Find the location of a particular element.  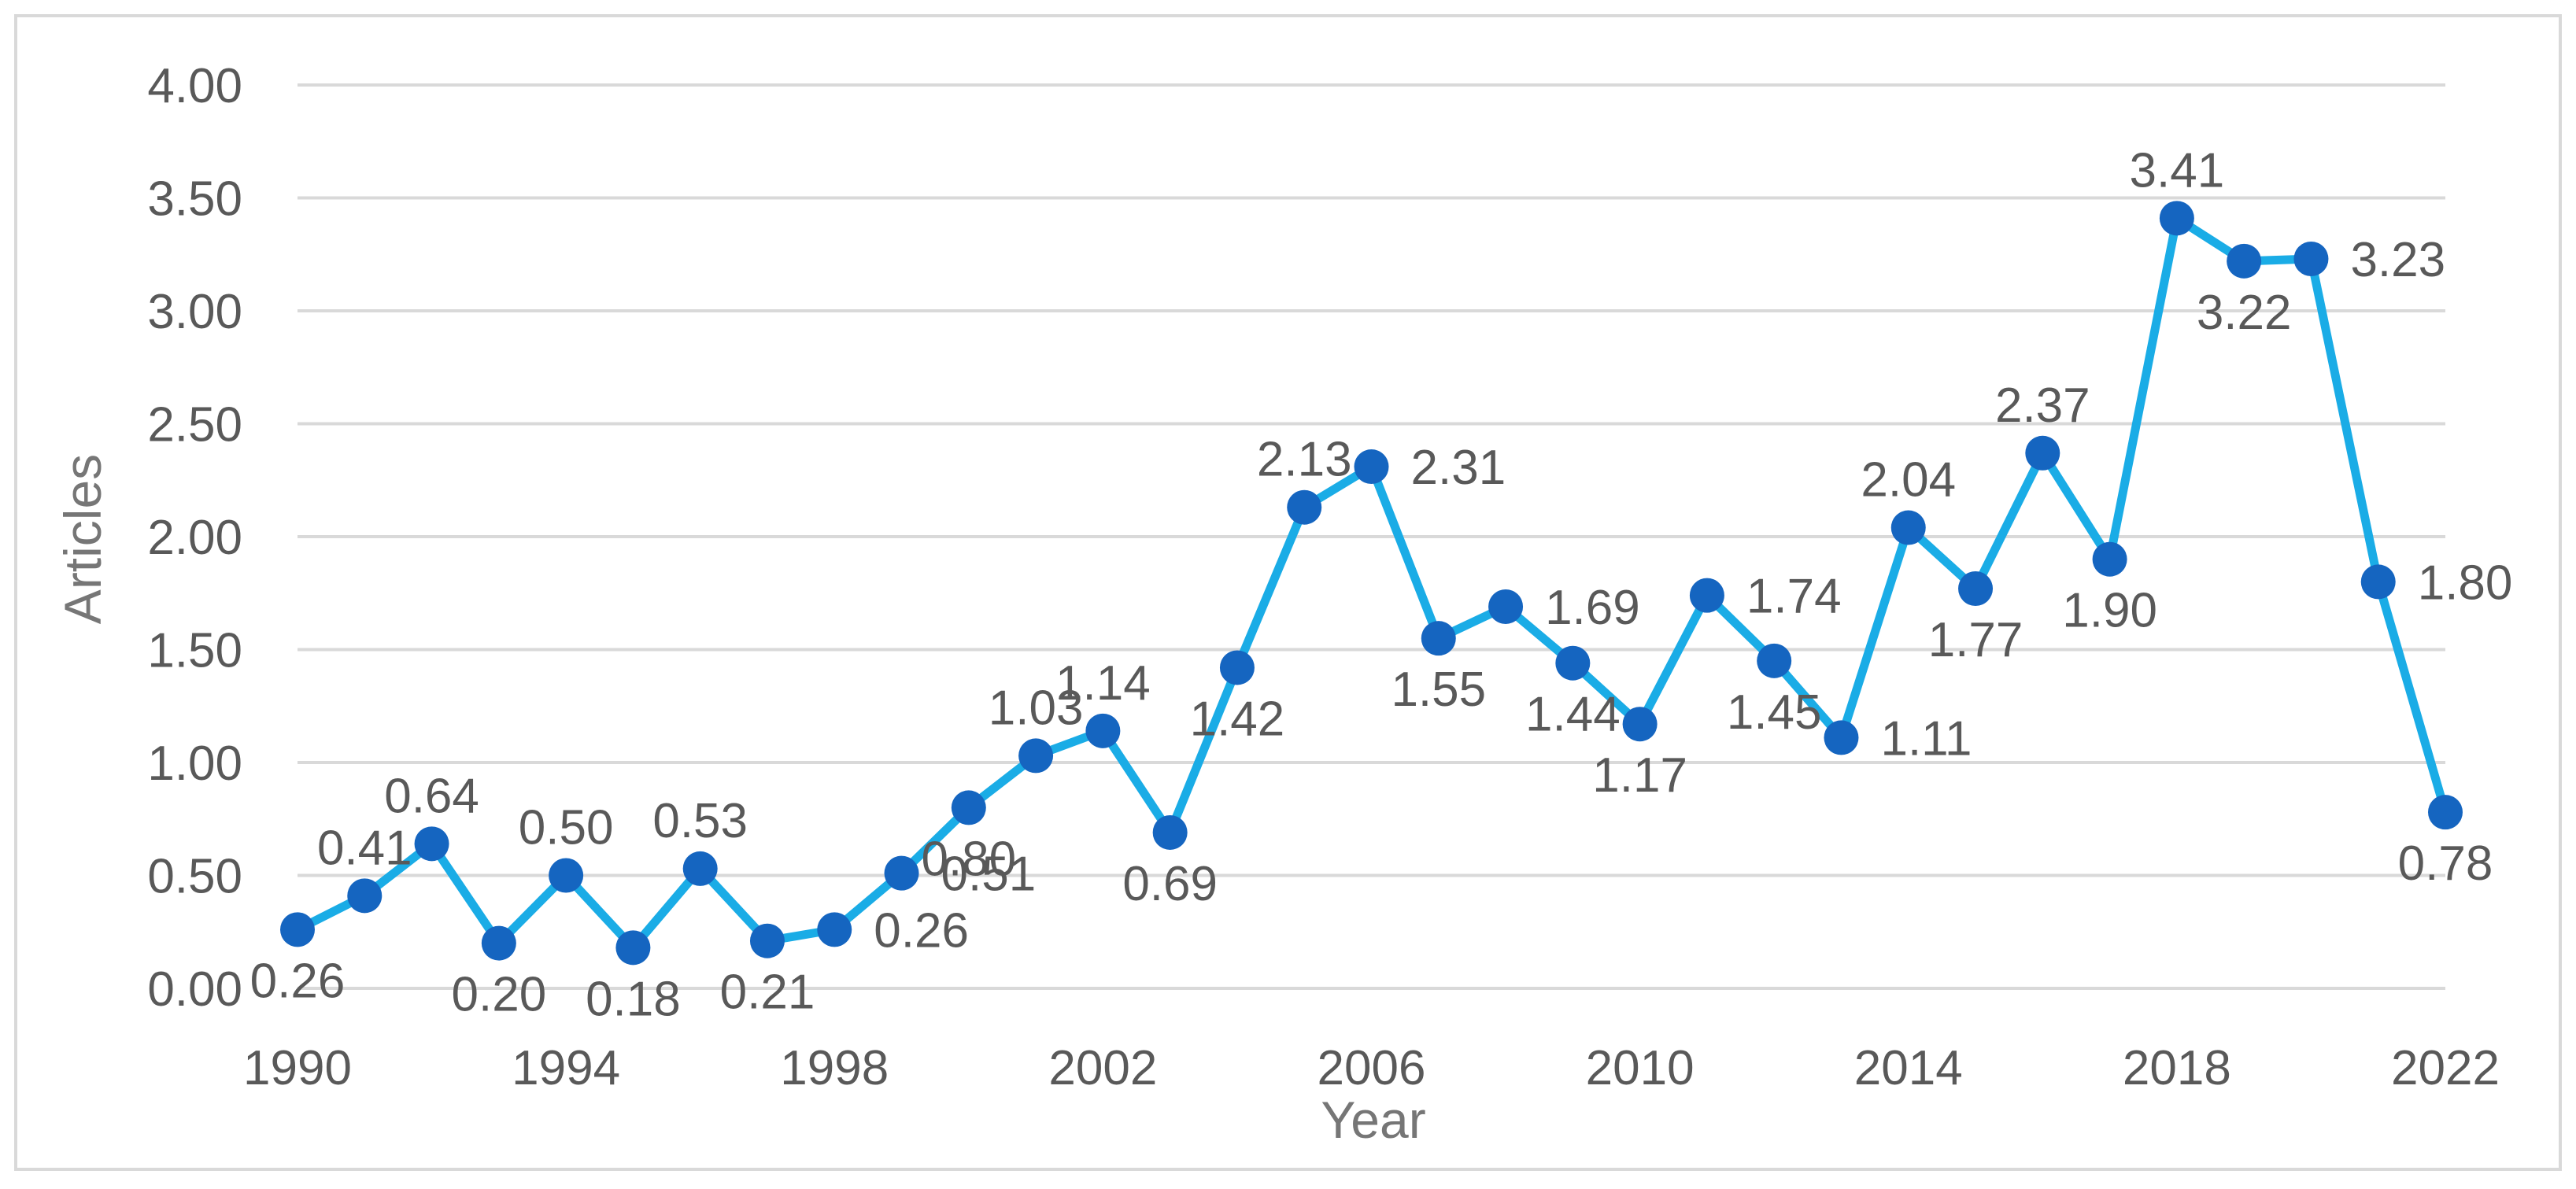

y-axis-title: Articles is located at coordinates (83, 539).